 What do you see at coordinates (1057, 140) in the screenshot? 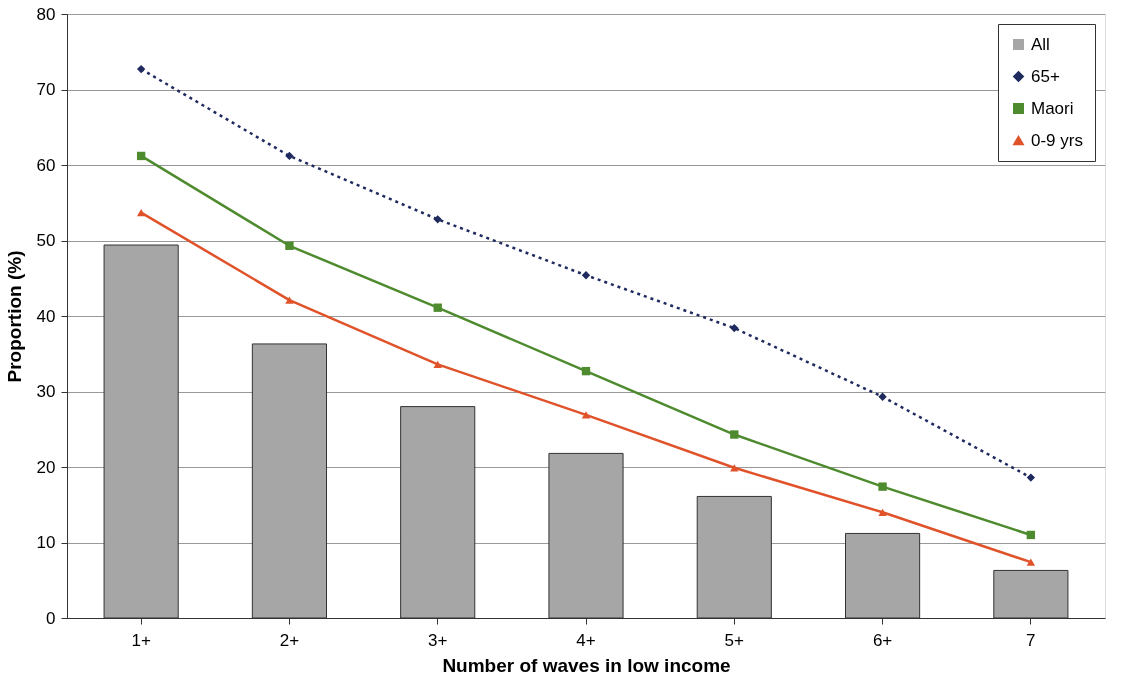
I see `legend-label: 0-9 yrs` at bounding box center [1057, 140].